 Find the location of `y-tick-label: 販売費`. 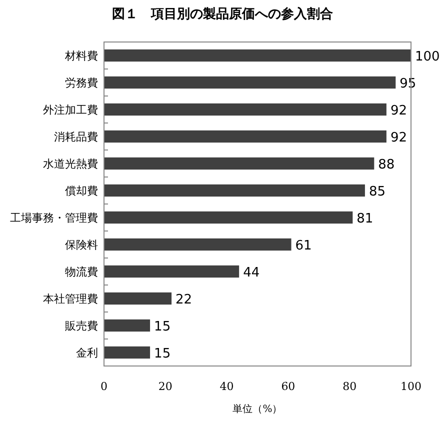

y-tick-label: 販売費 is located at coordinates (81, 326).